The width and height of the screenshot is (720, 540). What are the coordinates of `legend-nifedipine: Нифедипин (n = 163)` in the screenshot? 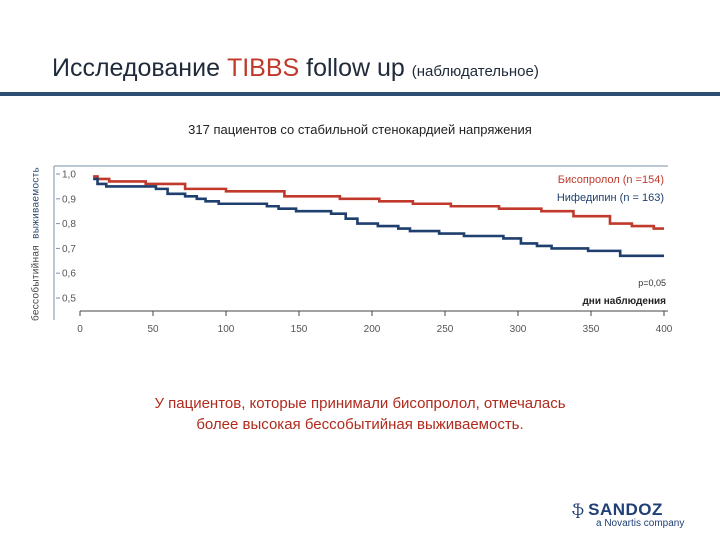 It's located at (610, 198).